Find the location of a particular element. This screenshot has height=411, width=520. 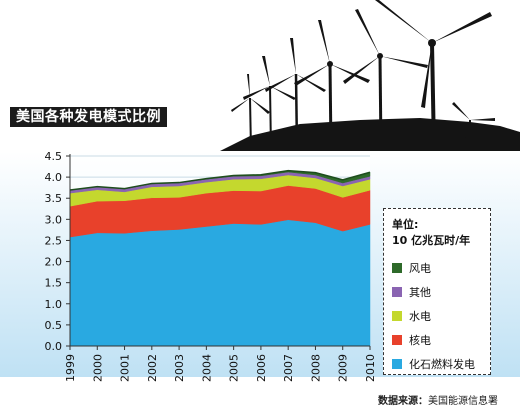

x-tick-label-3: 2002 is located at coordinates (152, 368).